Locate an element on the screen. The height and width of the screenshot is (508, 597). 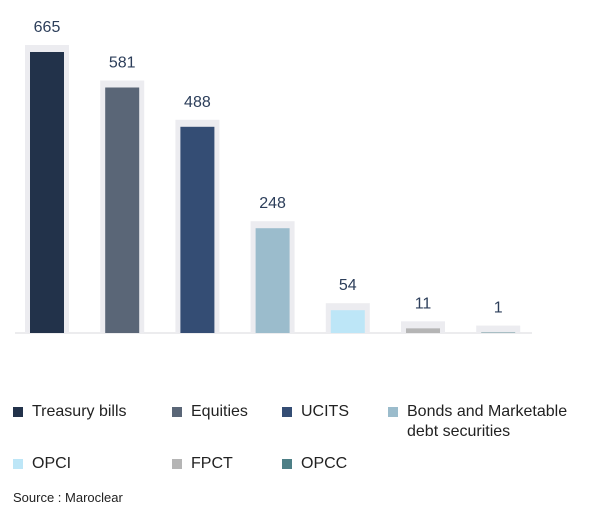
data-label: 581 is located at coordinates (122, 62).